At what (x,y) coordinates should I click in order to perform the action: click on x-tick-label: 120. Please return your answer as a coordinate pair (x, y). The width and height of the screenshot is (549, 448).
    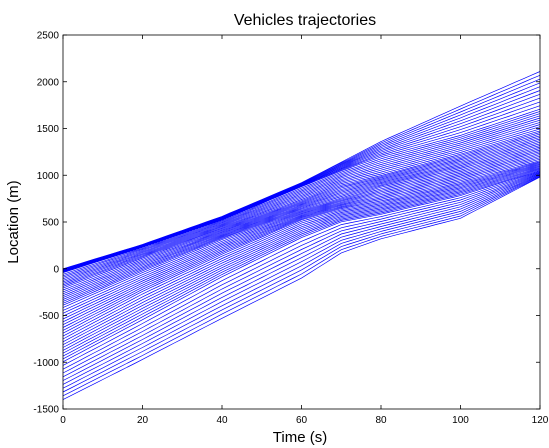
    Looking at the image, I should click on (540, 420).